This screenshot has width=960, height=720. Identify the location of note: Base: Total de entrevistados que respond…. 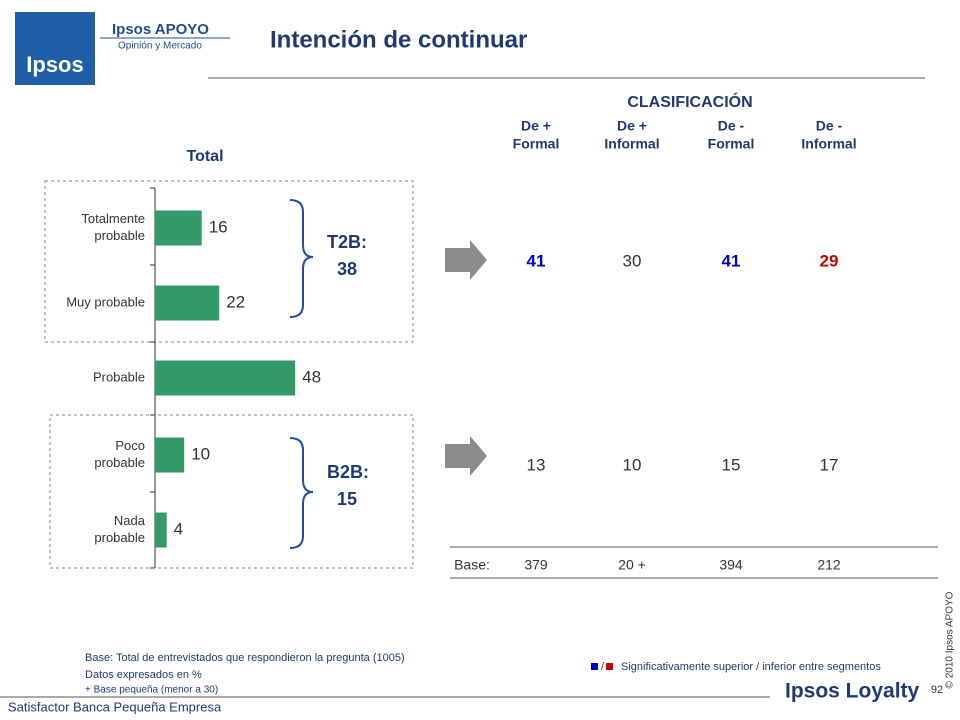
(245, 658).